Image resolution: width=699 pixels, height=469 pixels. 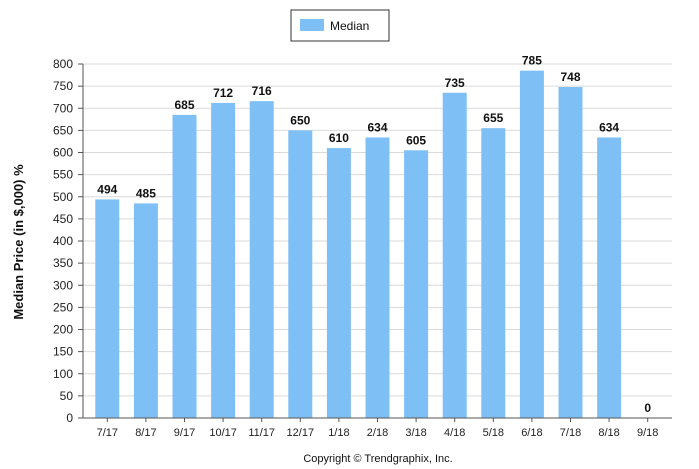 I want to click on x-tick-label: 12/17, so click(x=301, y=433).